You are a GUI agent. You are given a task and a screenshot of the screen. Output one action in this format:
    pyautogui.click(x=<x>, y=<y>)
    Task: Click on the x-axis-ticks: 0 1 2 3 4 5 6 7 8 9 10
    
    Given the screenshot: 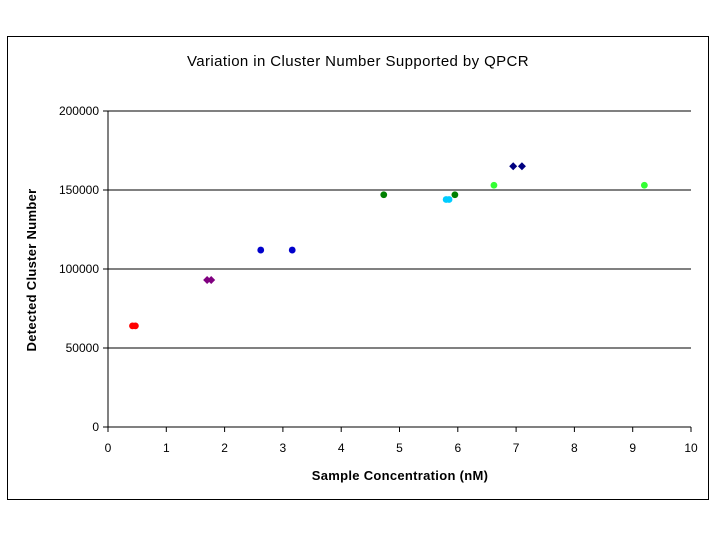 What is the action you would take?
    pyautogui.click(x=401, y=441)
    